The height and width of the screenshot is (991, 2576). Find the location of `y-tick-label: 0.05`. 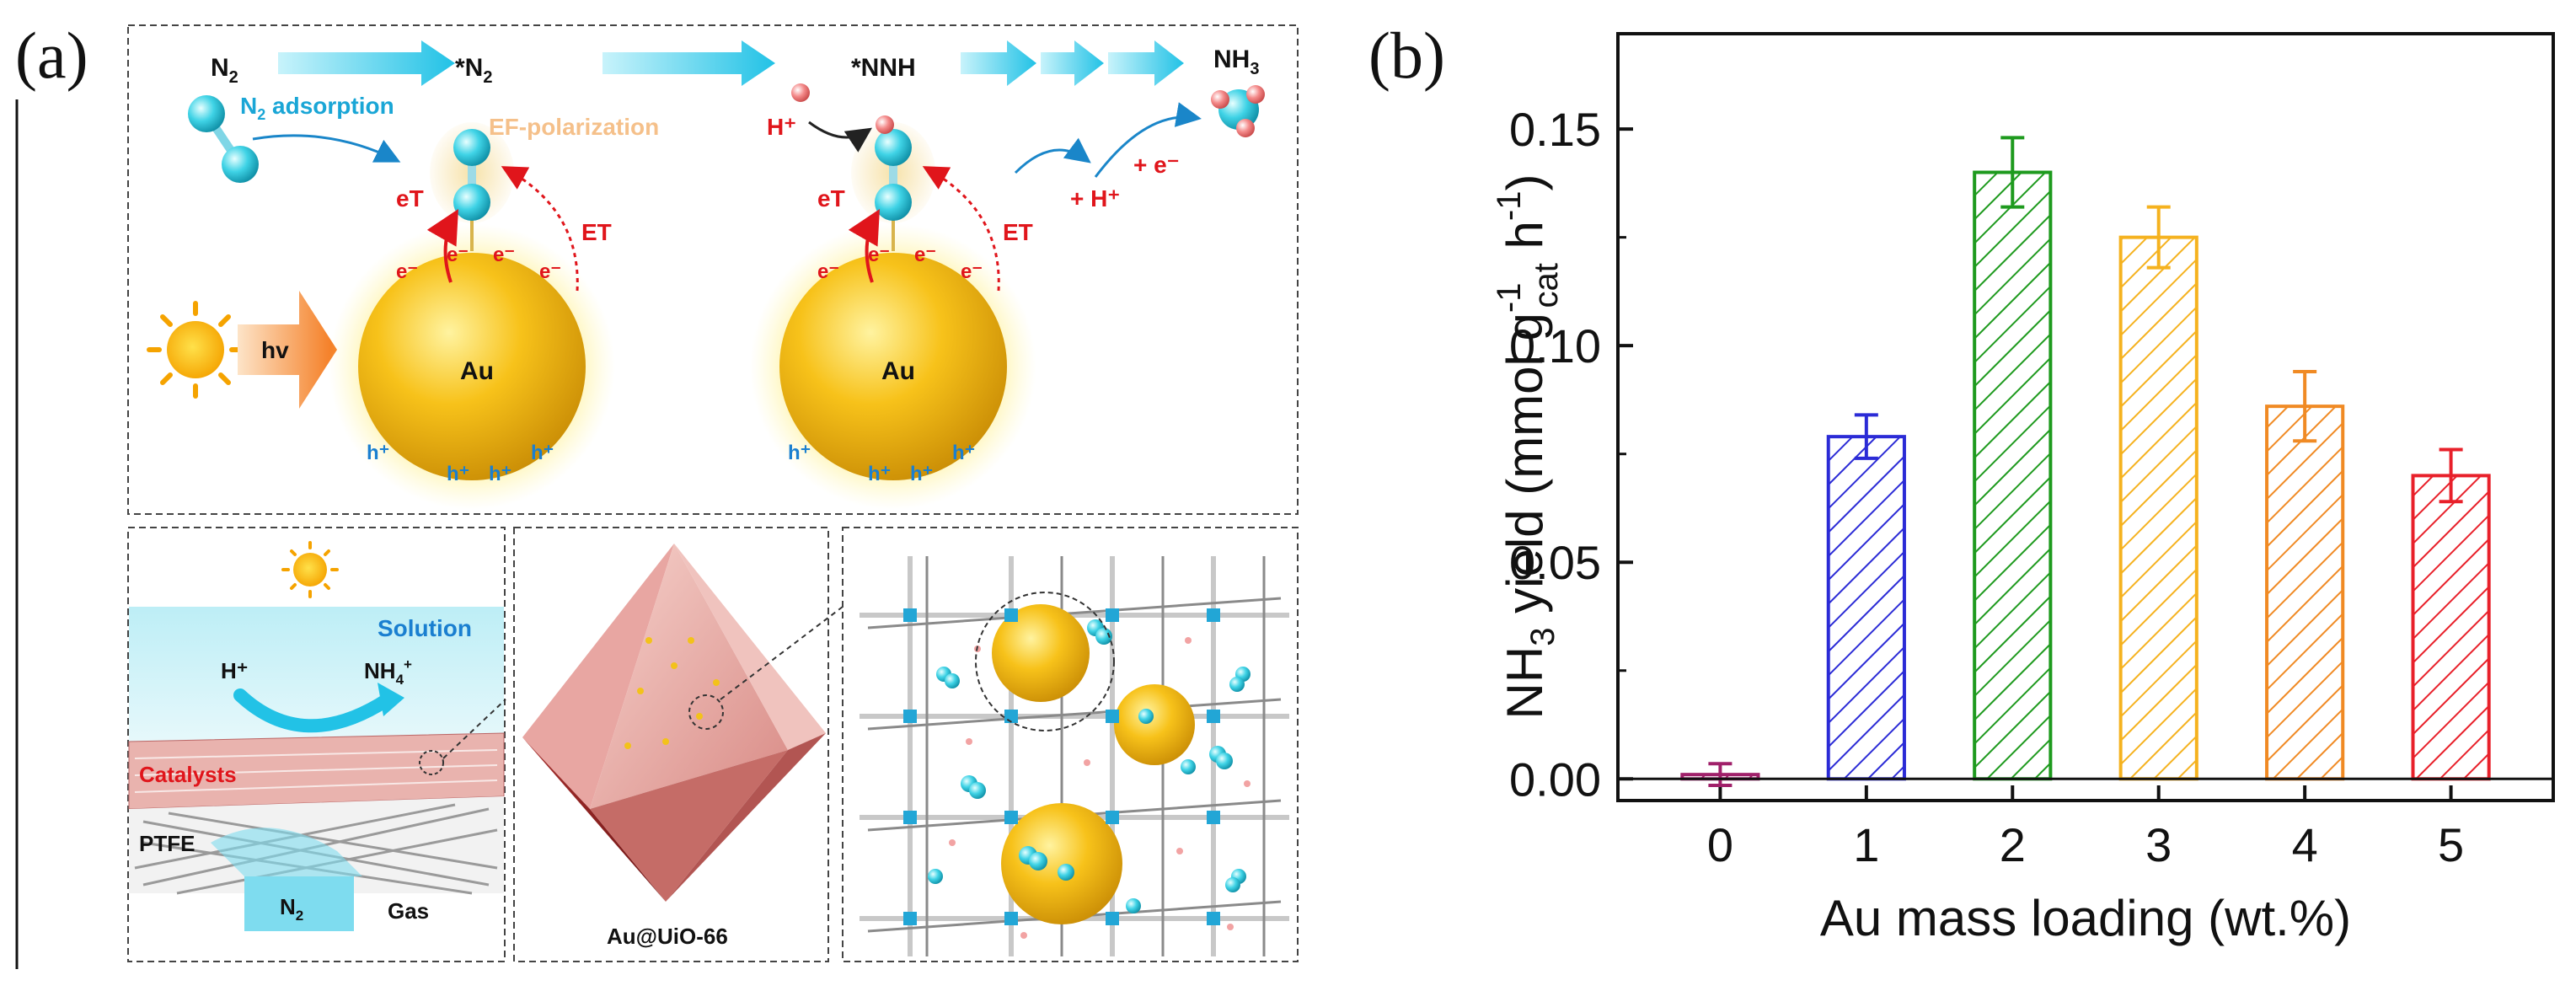

y-tick-label: 0.05 is located at coordinates (1555, 563).